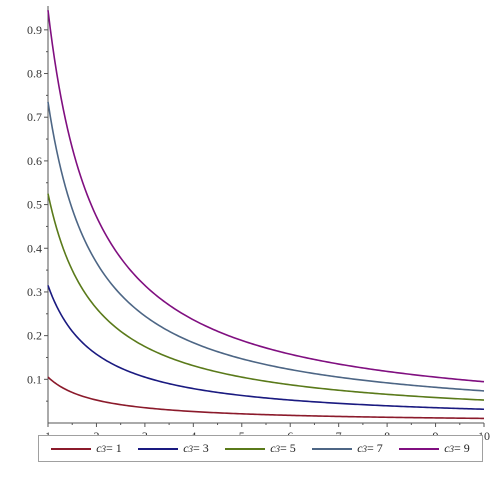 The image size is (500, 500). Describe the element at coordinates (462, 448) in the screenshot. I see `legend-value: = 9` at that location.